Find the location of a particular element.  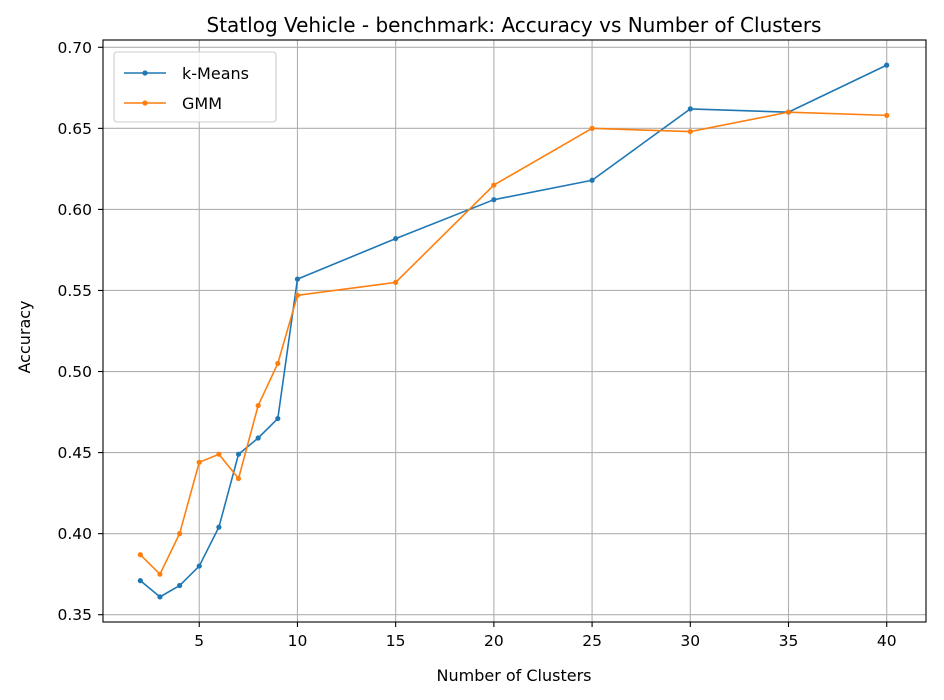

x-tick-label: 25 is located at coordinates (592, 641).